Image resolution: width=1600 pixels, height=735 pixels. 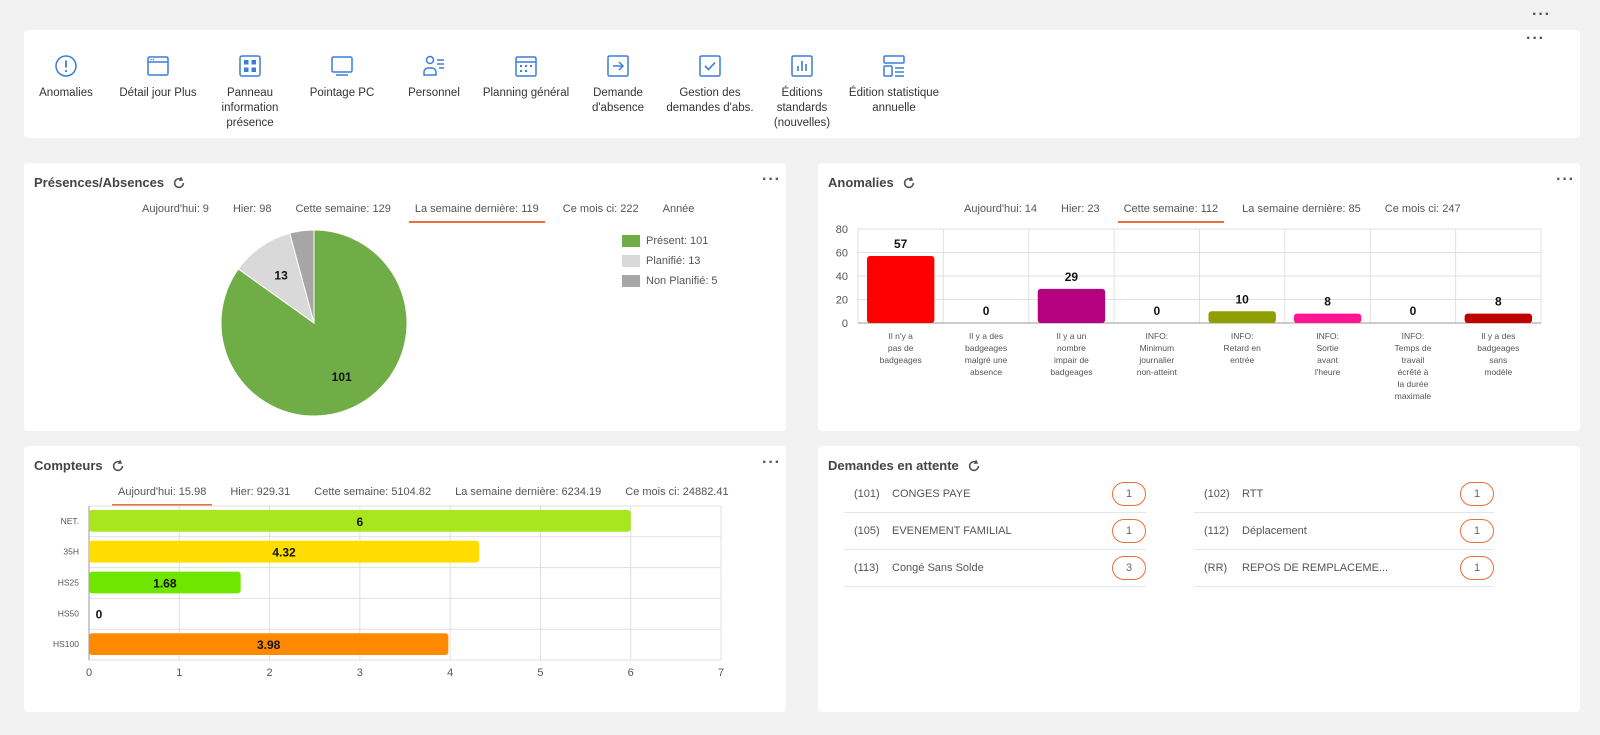 I want to click on x-category-label: entrée, so click(x=1242, y=360).